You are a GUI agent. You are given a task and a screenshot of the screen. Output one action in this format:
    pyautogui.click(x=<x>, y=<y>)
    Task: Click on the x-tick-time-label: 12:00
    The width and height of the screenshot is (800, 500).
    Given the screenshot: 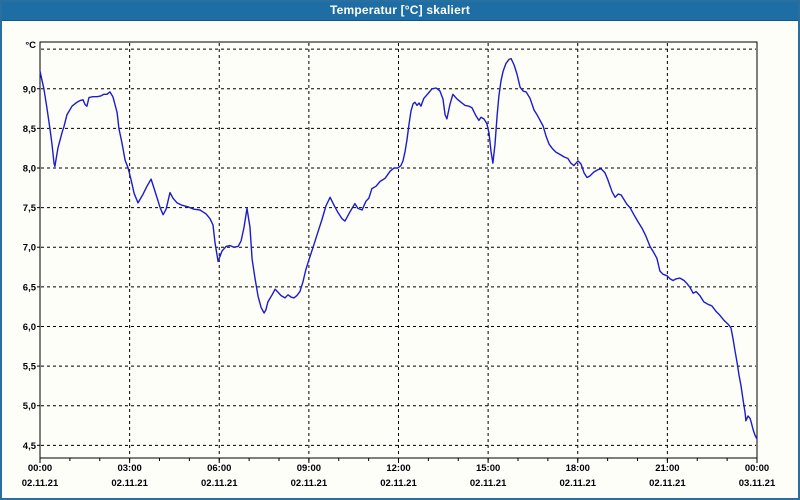 What is the action you would take?
    pyautogui.click(x=398, y=468)
    